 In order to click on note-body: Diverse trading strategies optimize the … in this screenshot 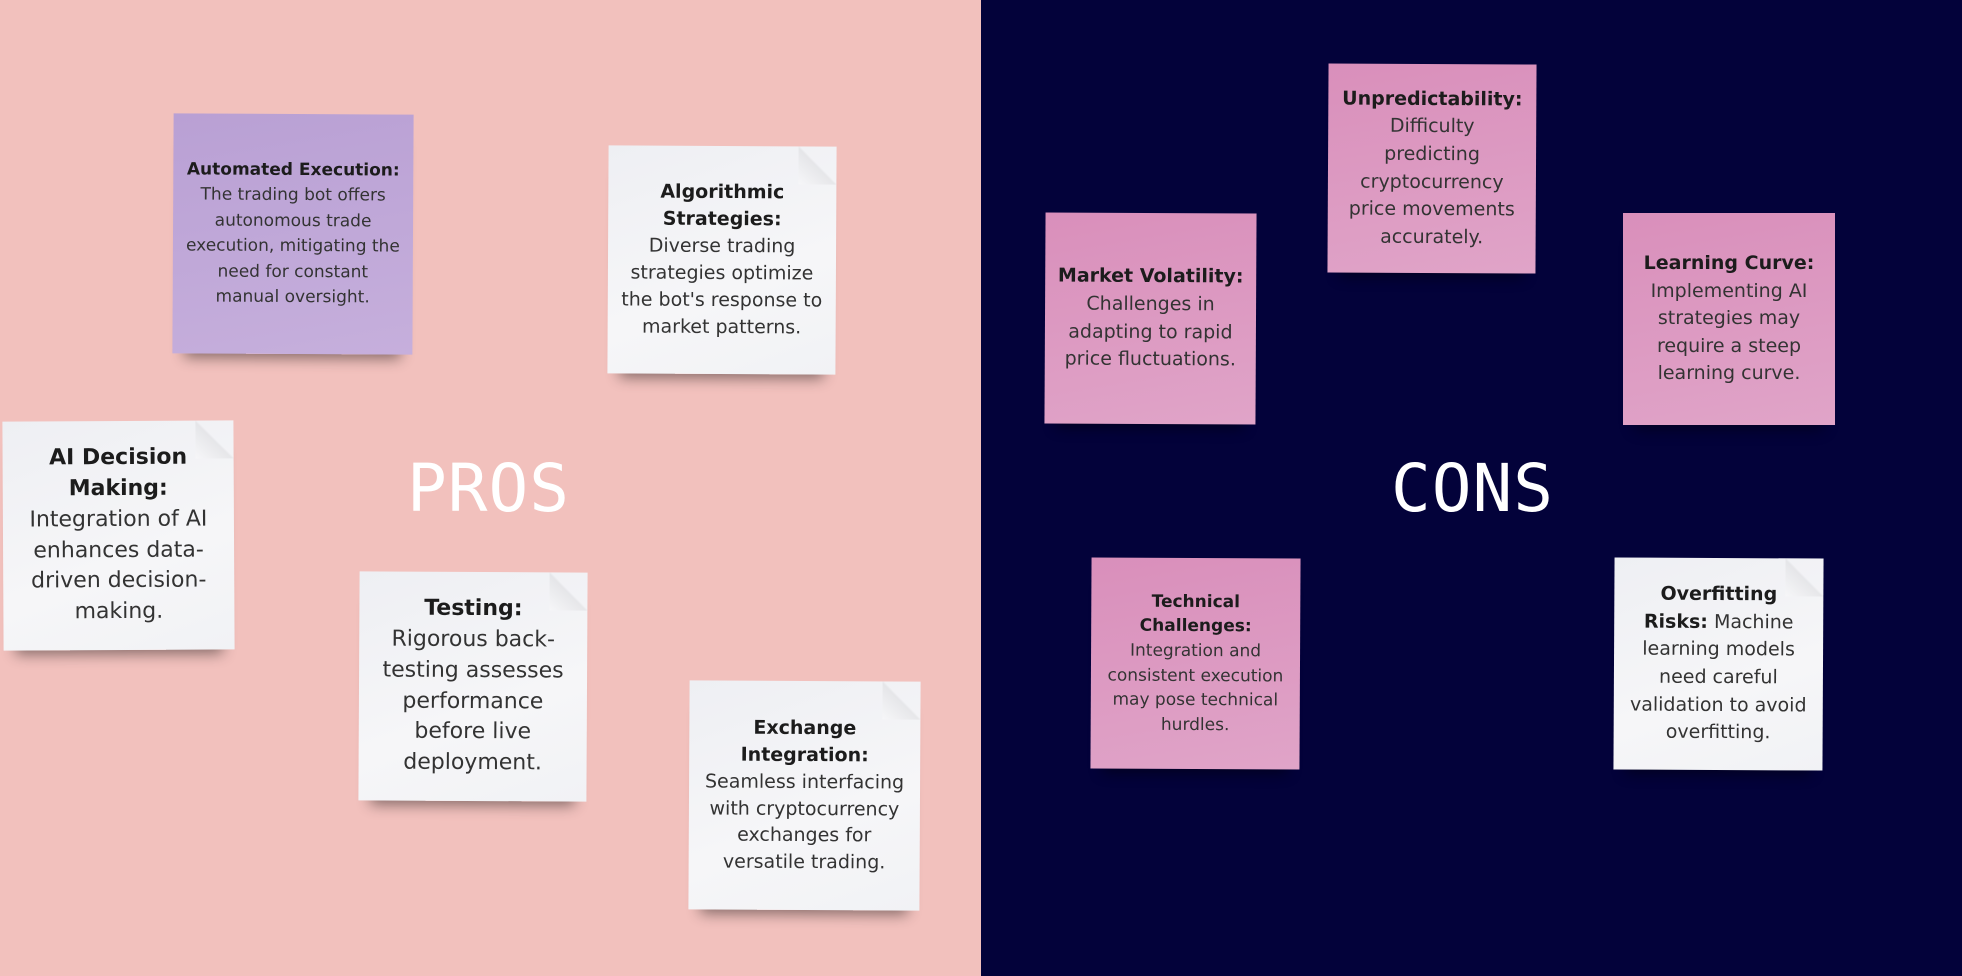, I will do `click(722, 286)`.